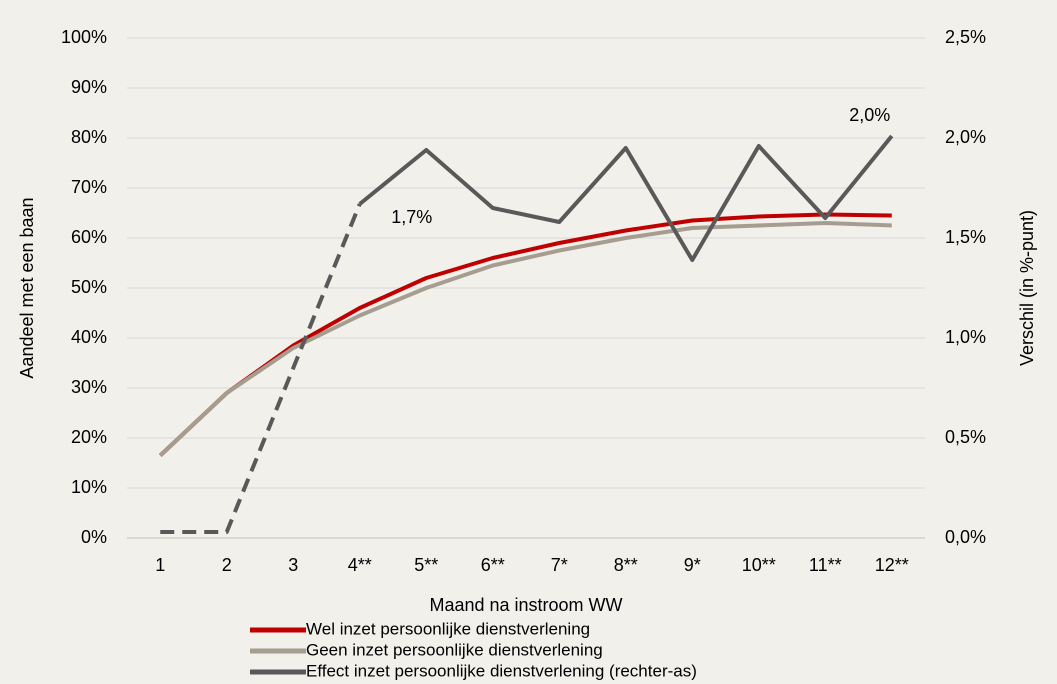 The height and width of the screenshot is (684, 1057). I want to click on x-tick-label: 6**, so click(493, 565).